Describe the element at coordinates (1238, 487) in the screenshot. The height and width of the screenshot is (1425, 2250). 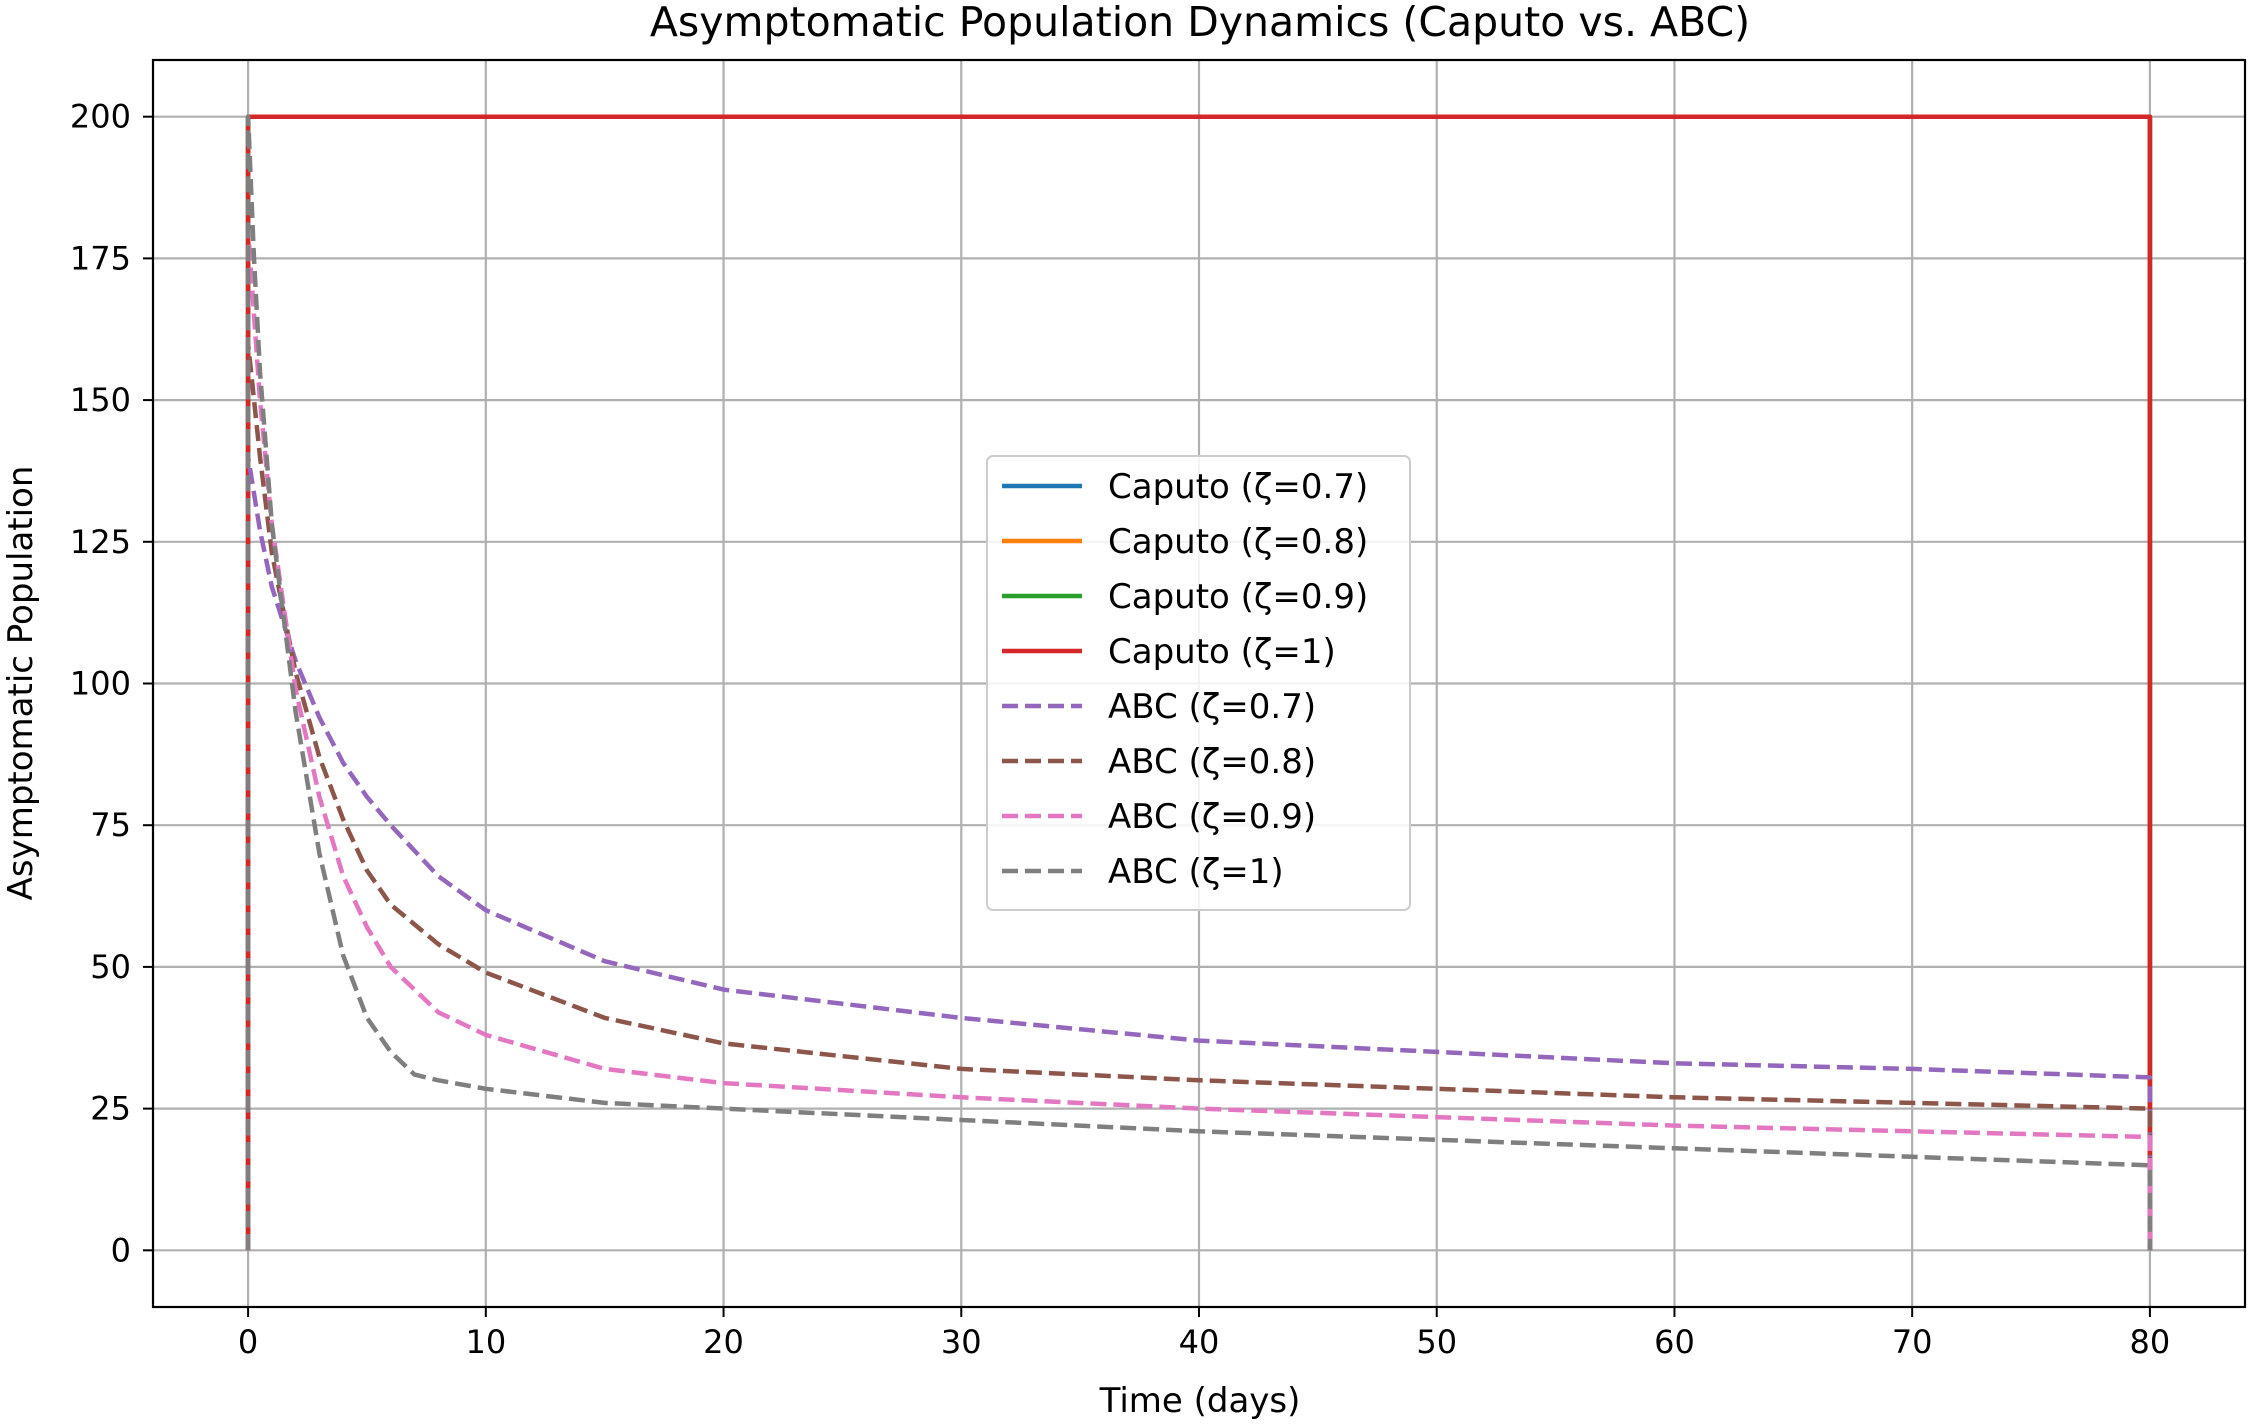
I see `legend-label: Caputo (ζ=0.7)` at that location.